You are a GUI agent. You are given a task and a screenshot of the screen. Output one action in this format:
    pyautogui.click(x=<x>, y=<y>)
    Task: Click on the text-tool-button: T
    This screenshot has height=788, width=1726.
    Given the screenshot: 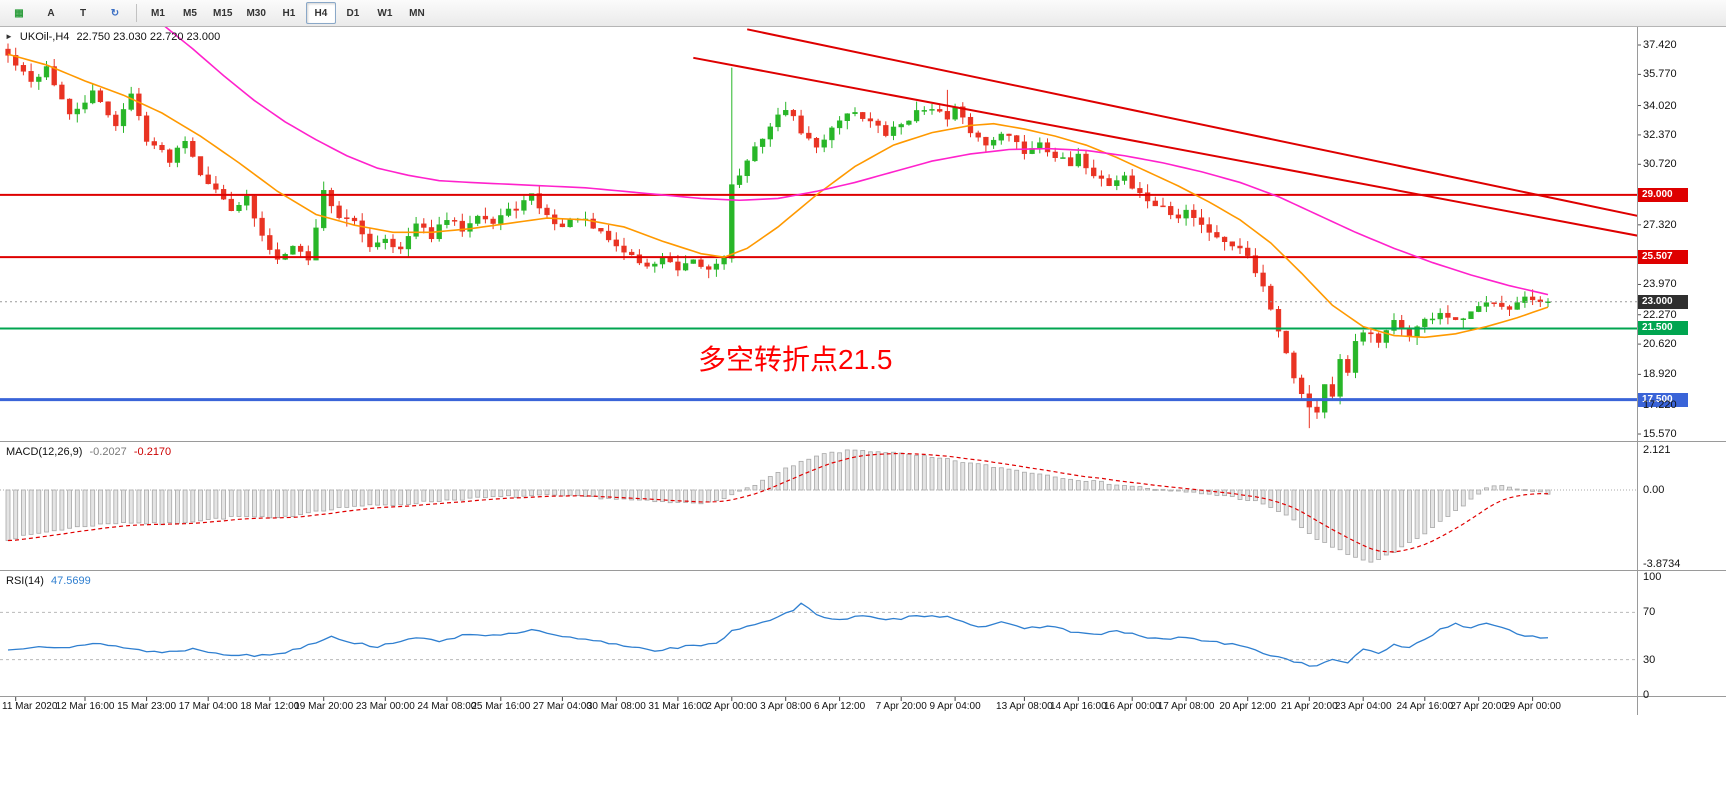 What is the action you would take?
    pyautogui.click(x=83, y=13)
    